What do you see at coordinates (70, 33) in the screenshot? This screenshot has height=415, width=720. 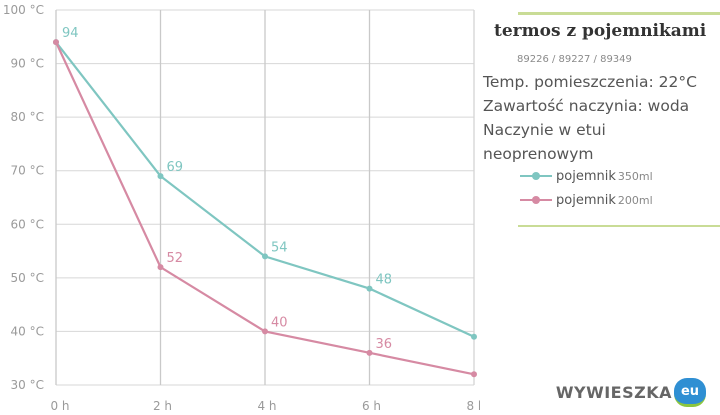 I see `data-label: 94` at bounding box center [70, 33].